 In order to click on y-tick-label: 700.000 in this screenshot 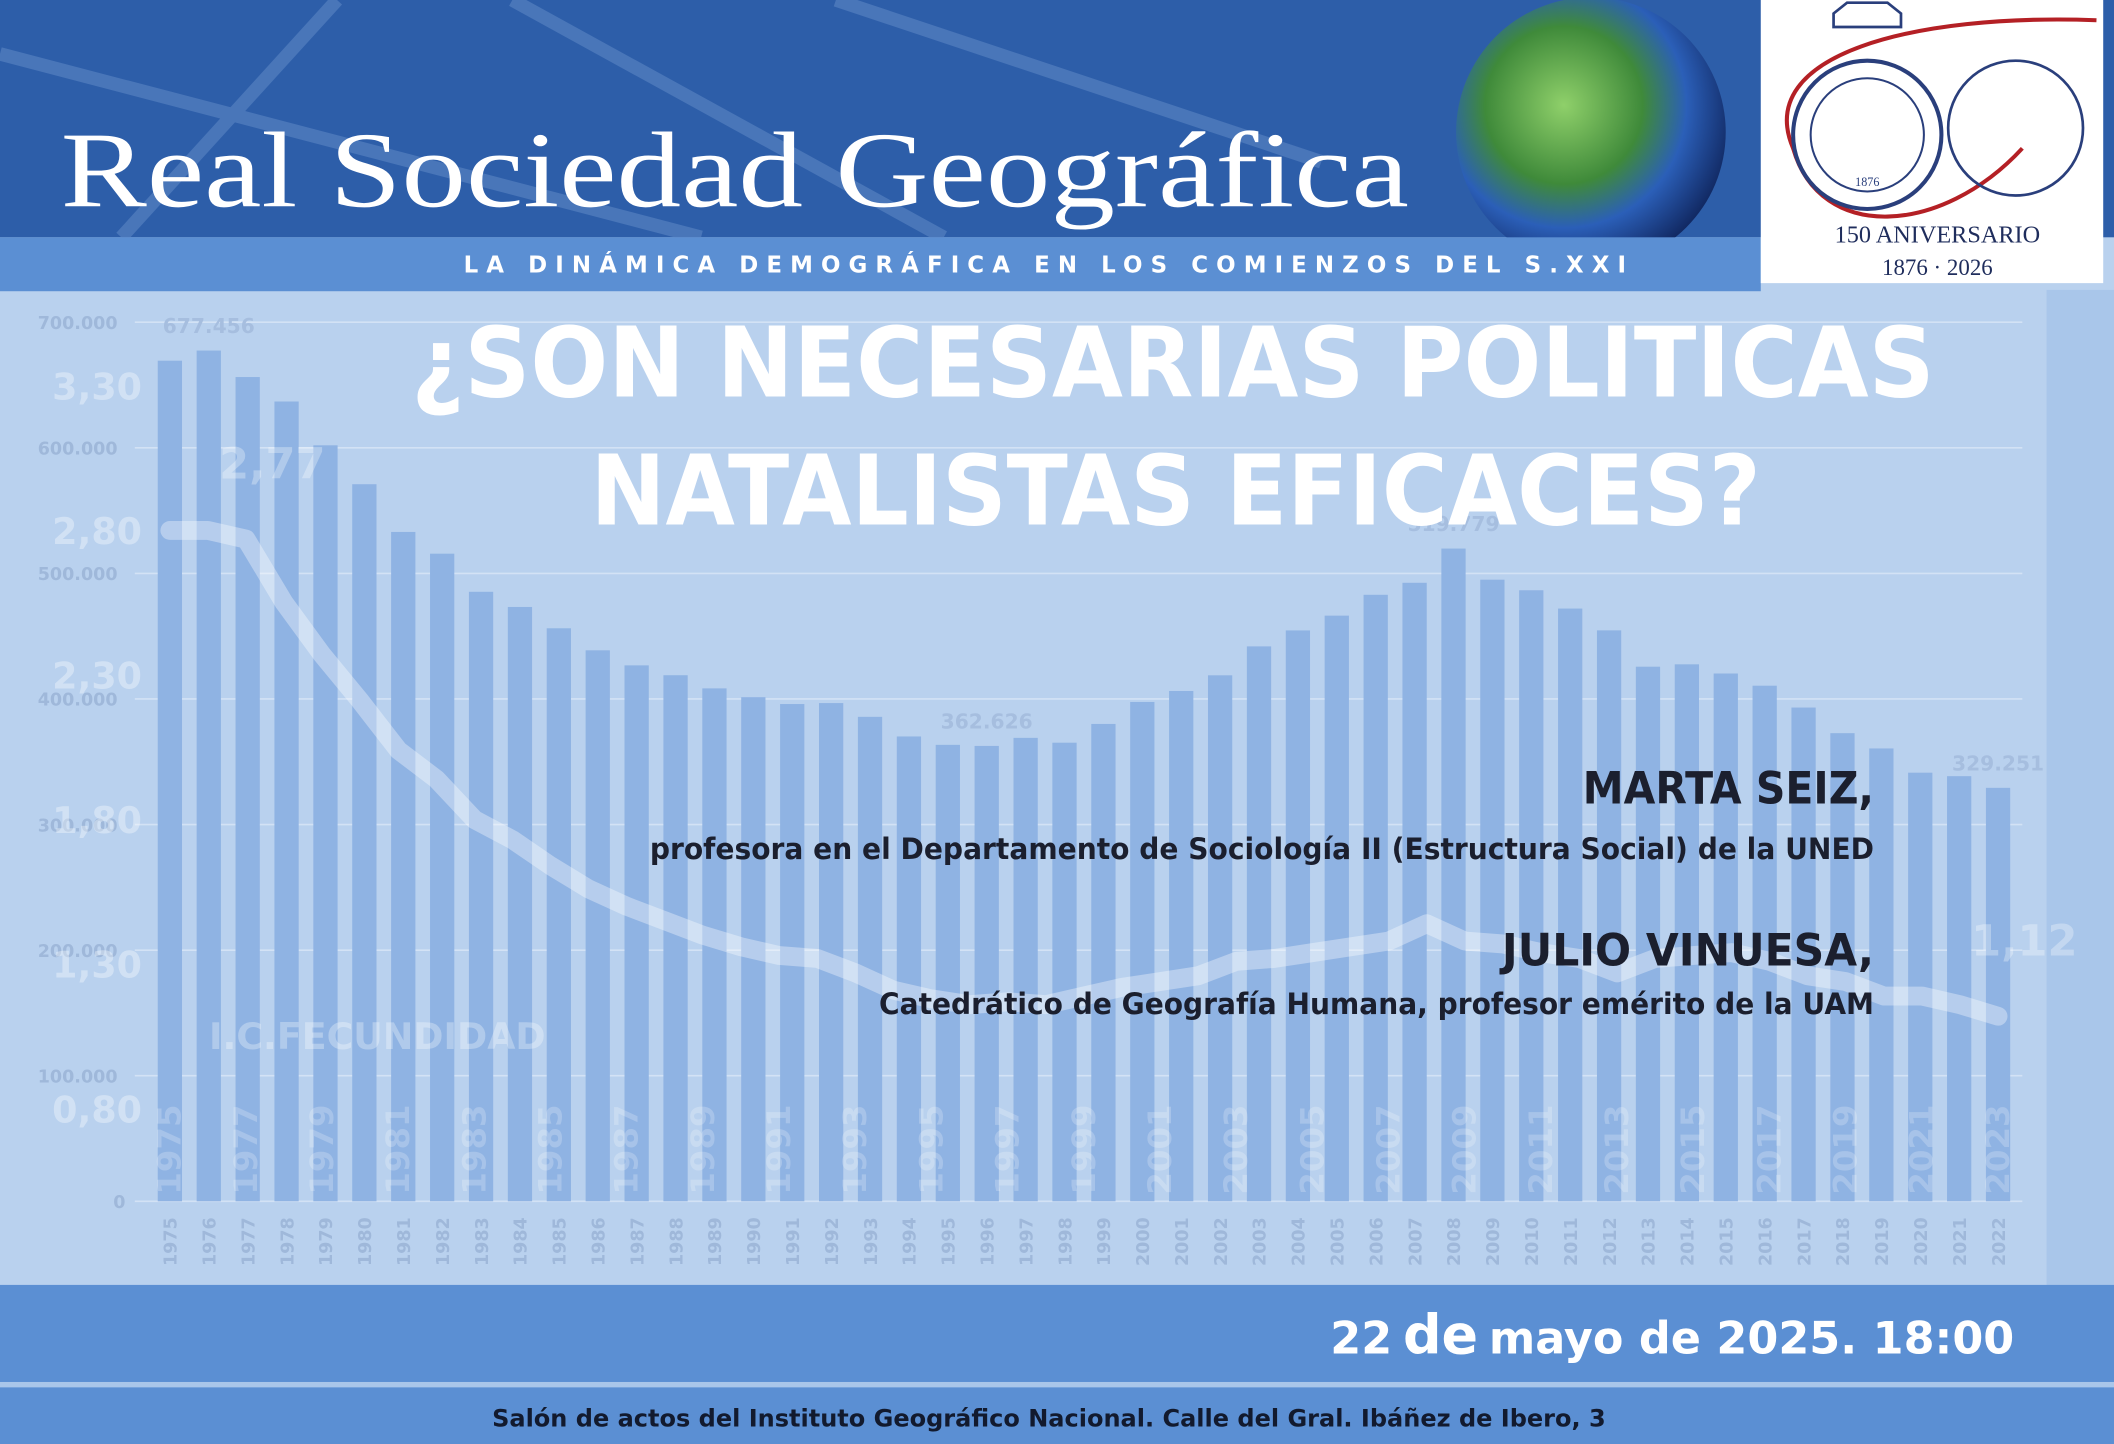, I will do `click(78, 324)`.